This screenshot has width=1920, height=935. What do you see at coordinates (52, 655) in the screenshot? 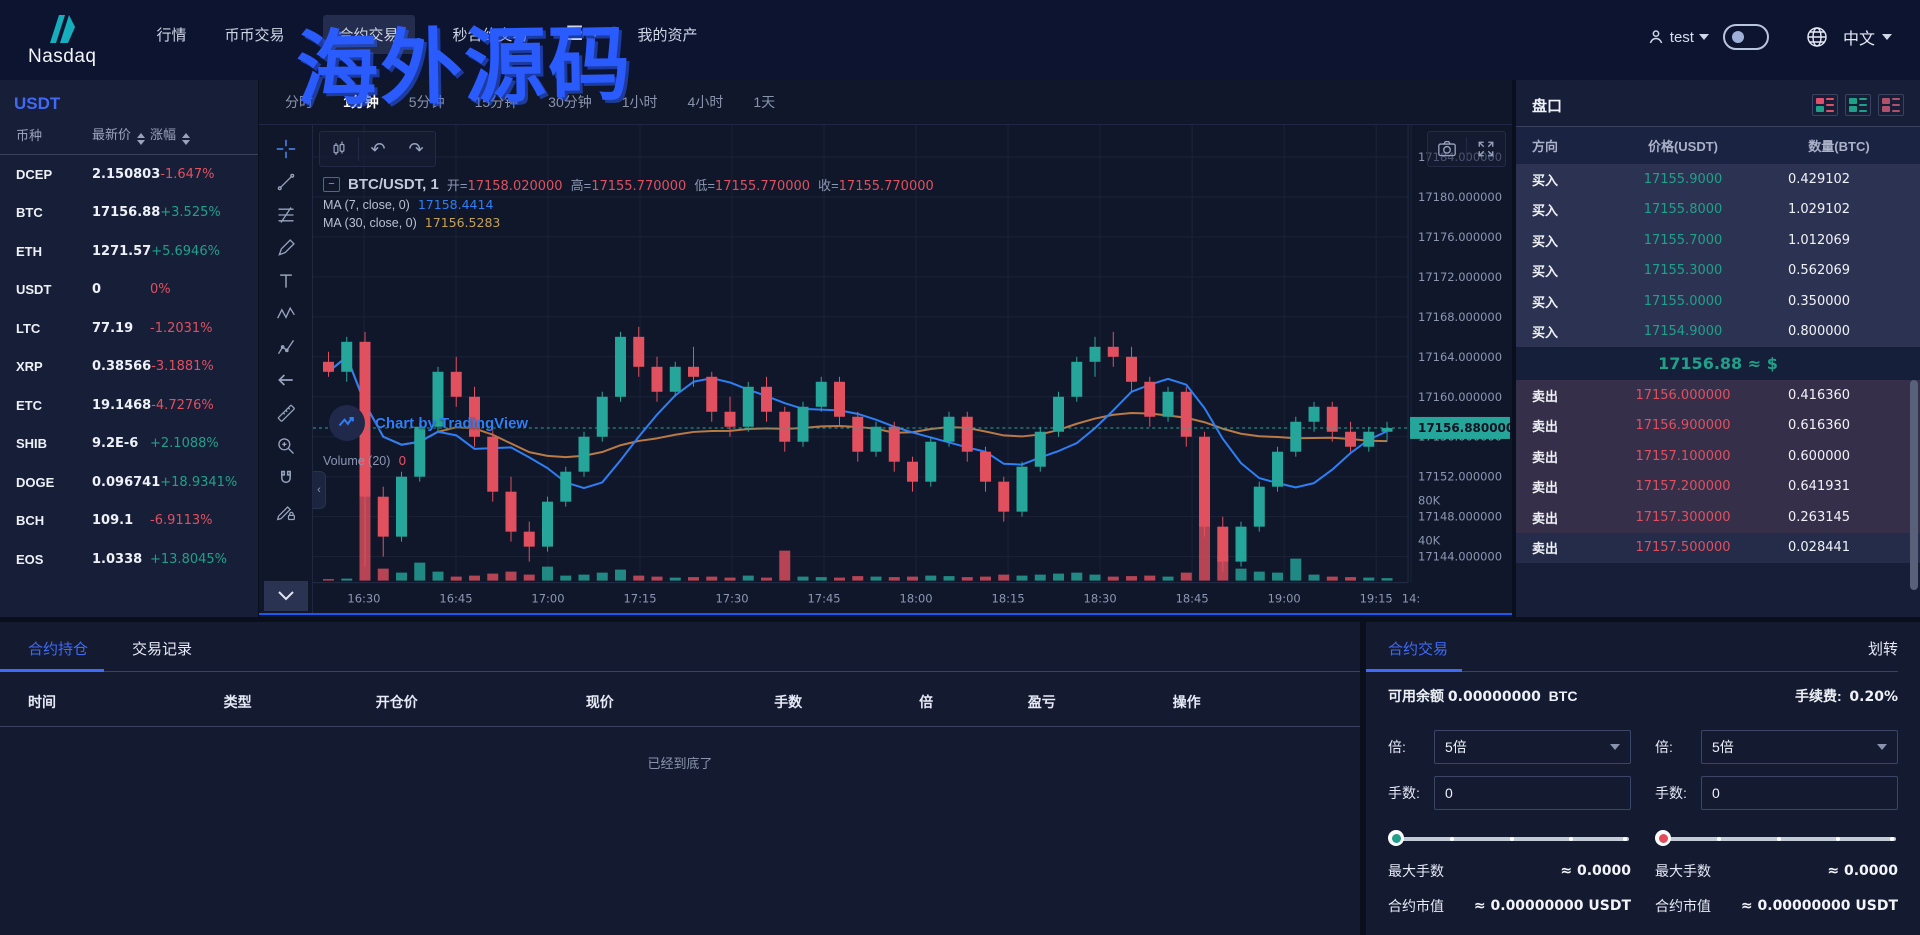
I see `tab-0: 合约持仓` at bounding box center [52, 655].